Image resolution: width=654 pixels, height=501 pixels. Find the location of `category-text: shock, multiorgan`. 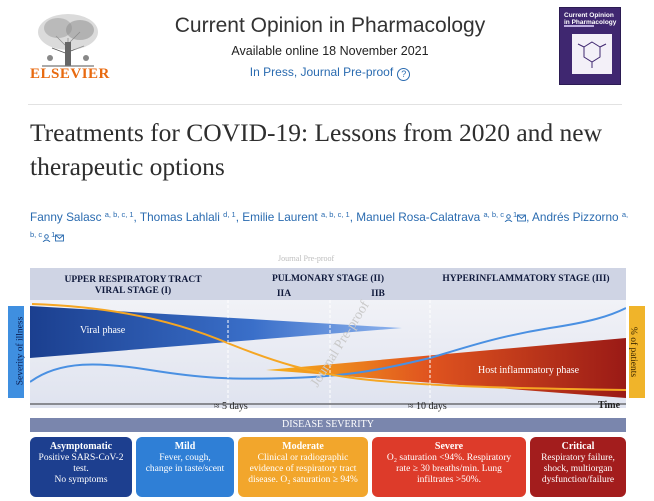

category-text: shock, multiorgan is located at coordinates (578, 469).